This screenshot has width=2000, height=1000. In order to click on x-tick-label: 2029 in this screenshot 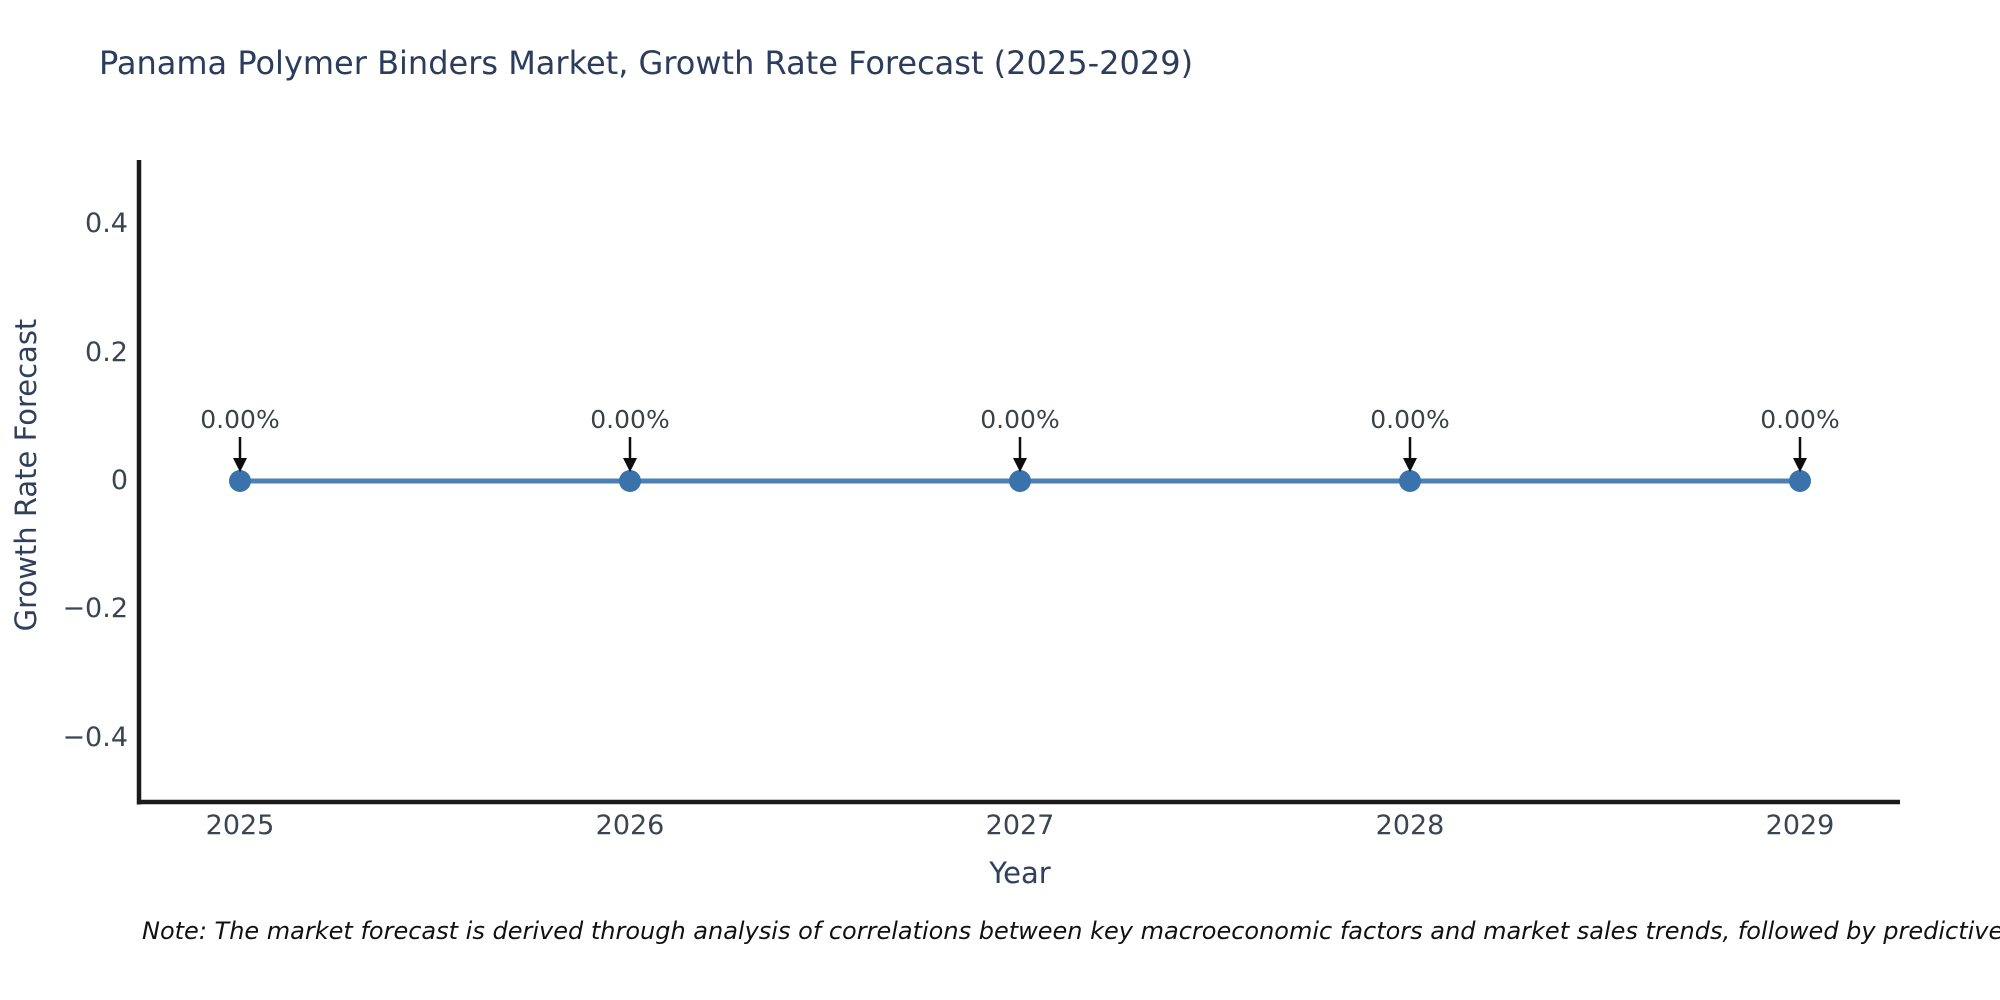, I will do `click(1800, 825)`.